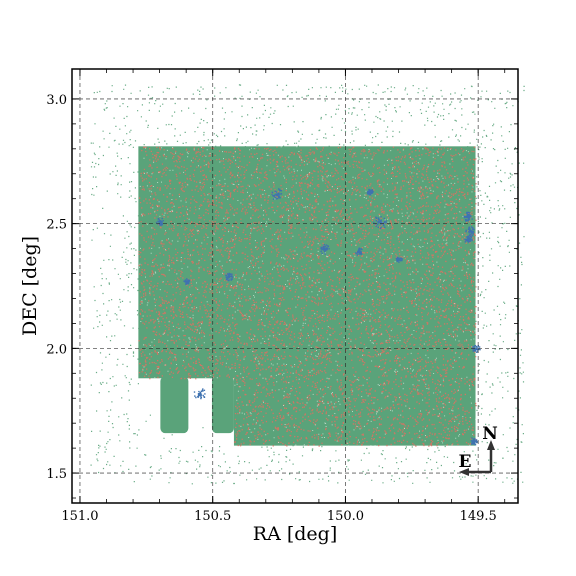  What do you see at coordinates (56, 100) in the screenshot?
I see `y-tick-label-3: 3.0` at bounding box center [56, 100].